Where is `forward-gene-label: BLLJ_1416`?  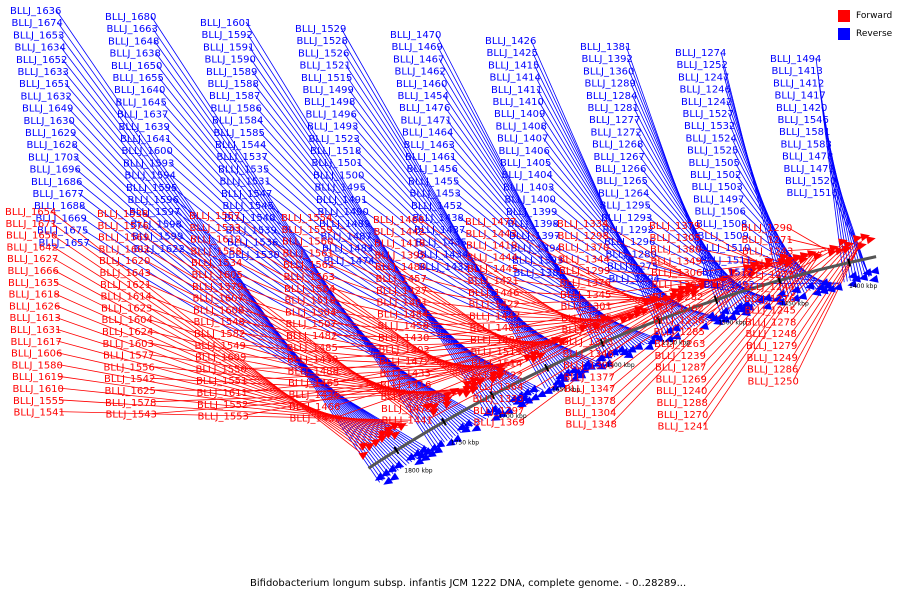 forward-gene-label: BLLJ_1416 is located at coordinates (405, 385).